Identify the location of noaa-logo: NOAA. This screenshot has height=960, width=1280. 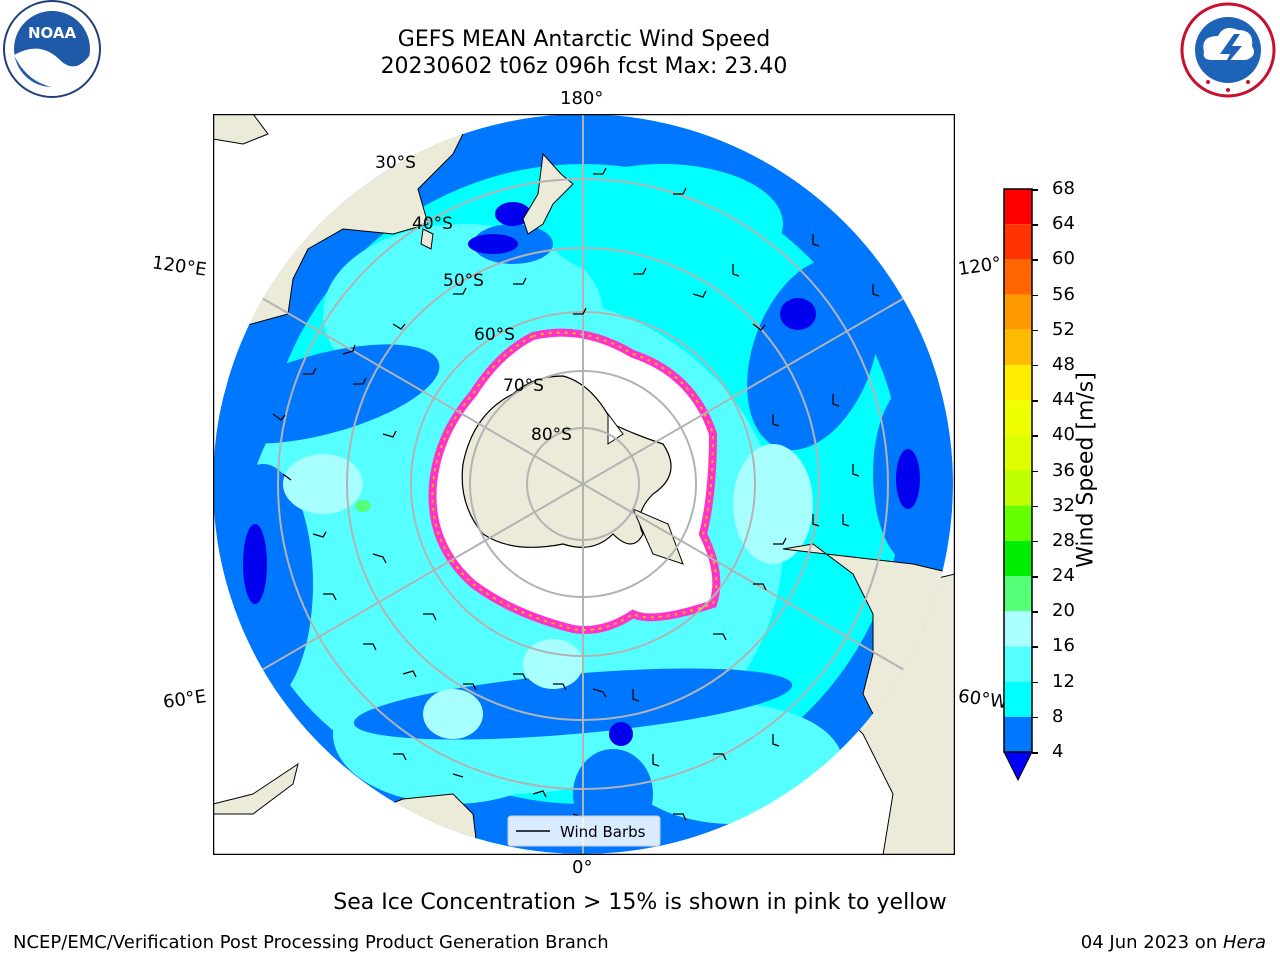
(52, 49).